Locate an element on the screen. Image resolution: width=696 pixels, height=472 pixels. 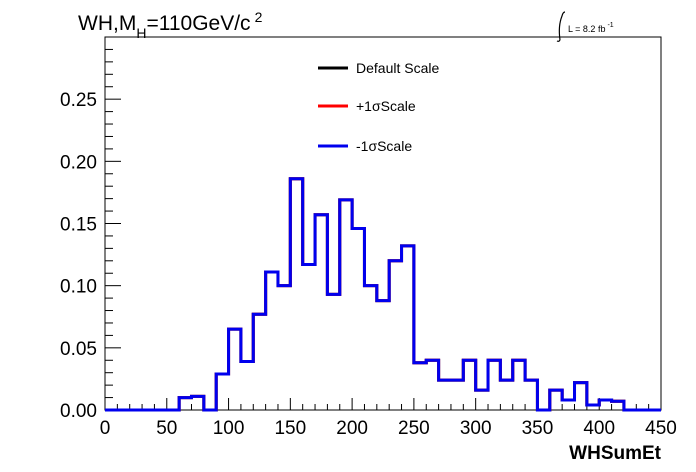
y-tick-label: 0.10 is located at coordinates (78, 287).